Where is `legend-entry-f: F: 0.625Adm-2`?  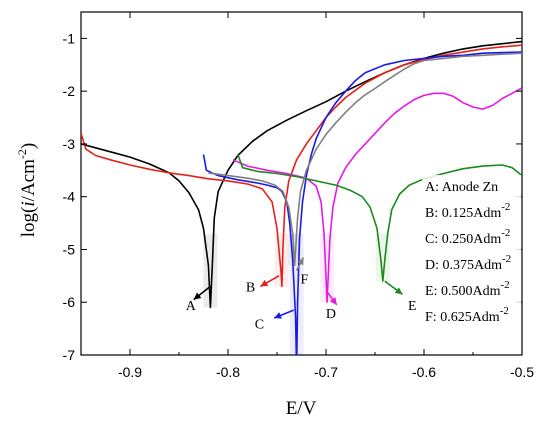 legend-entry-f: F: 0.625Adm-2 is located at coordinates (467, 315).